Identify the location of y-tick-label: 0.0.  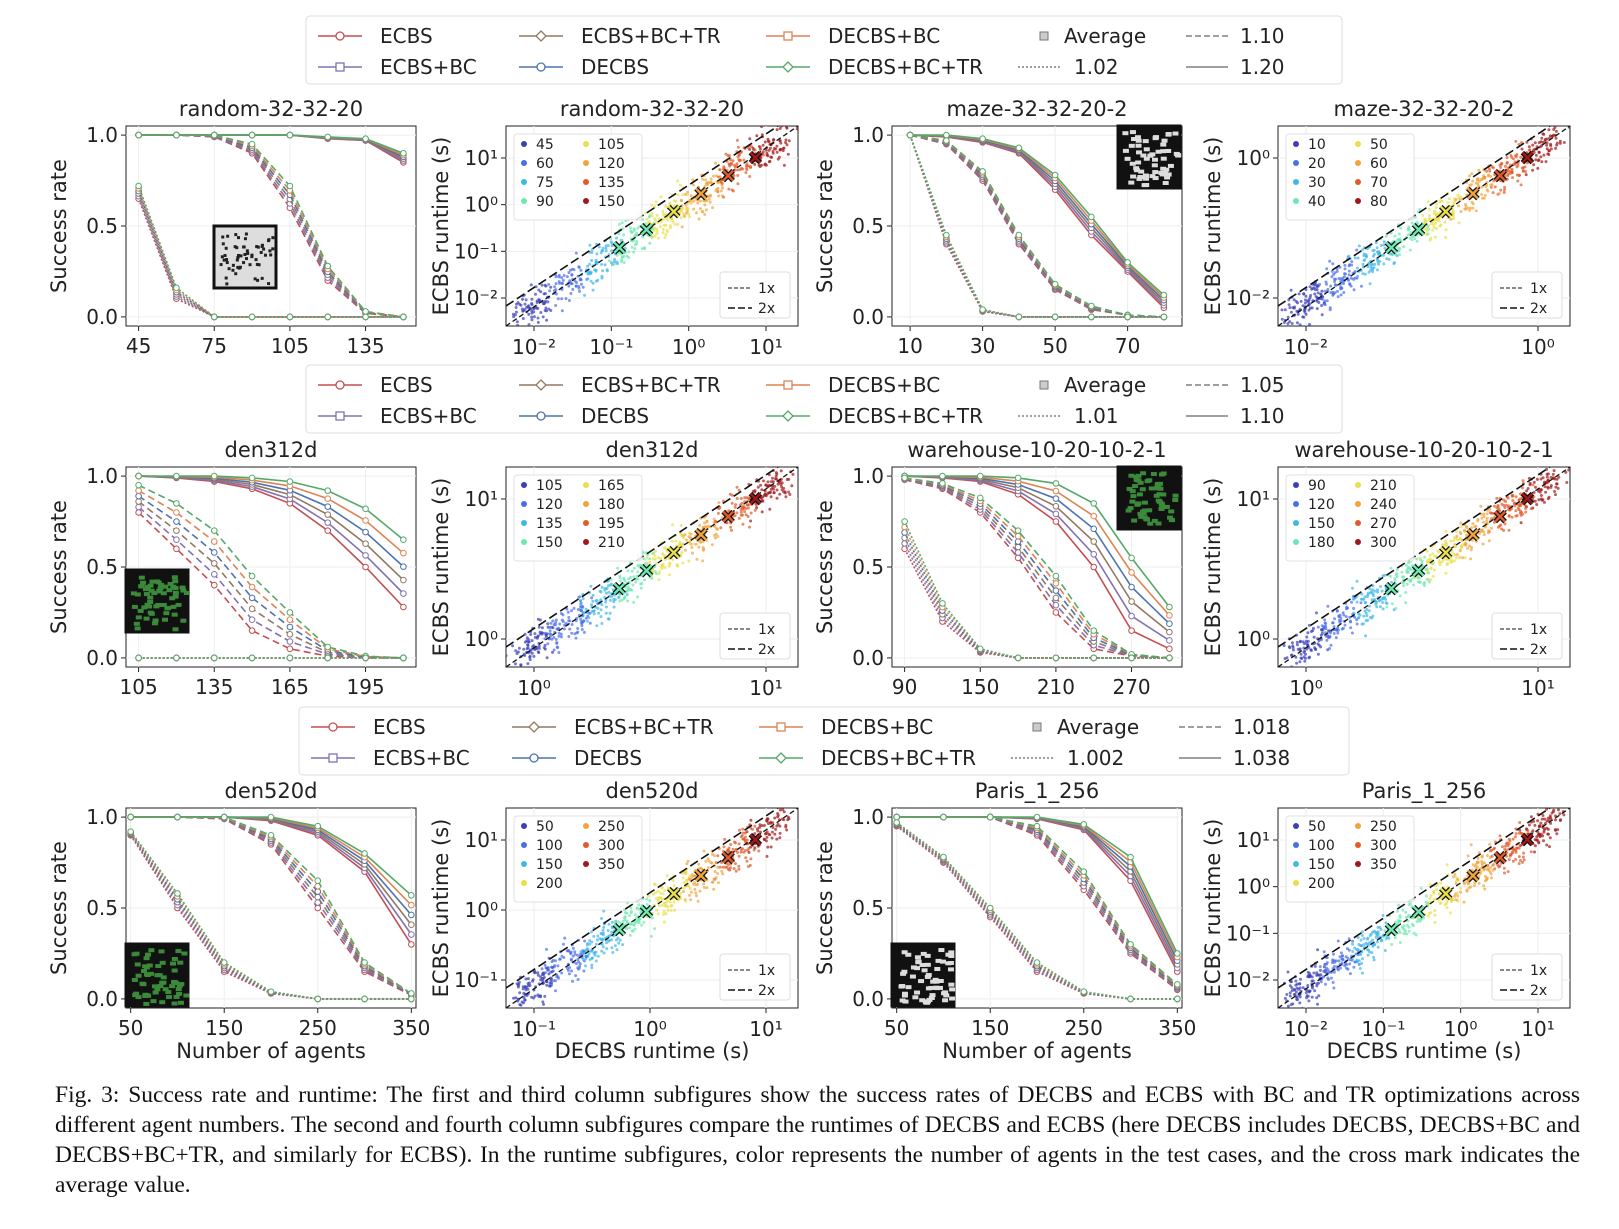
(102, 317).